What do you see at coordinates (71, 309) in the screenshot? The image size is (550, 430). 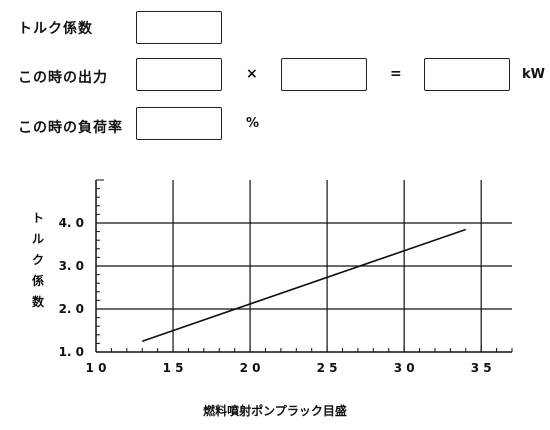 I see `y-tick-label: 2. 0` at bounding box center [71, 309].